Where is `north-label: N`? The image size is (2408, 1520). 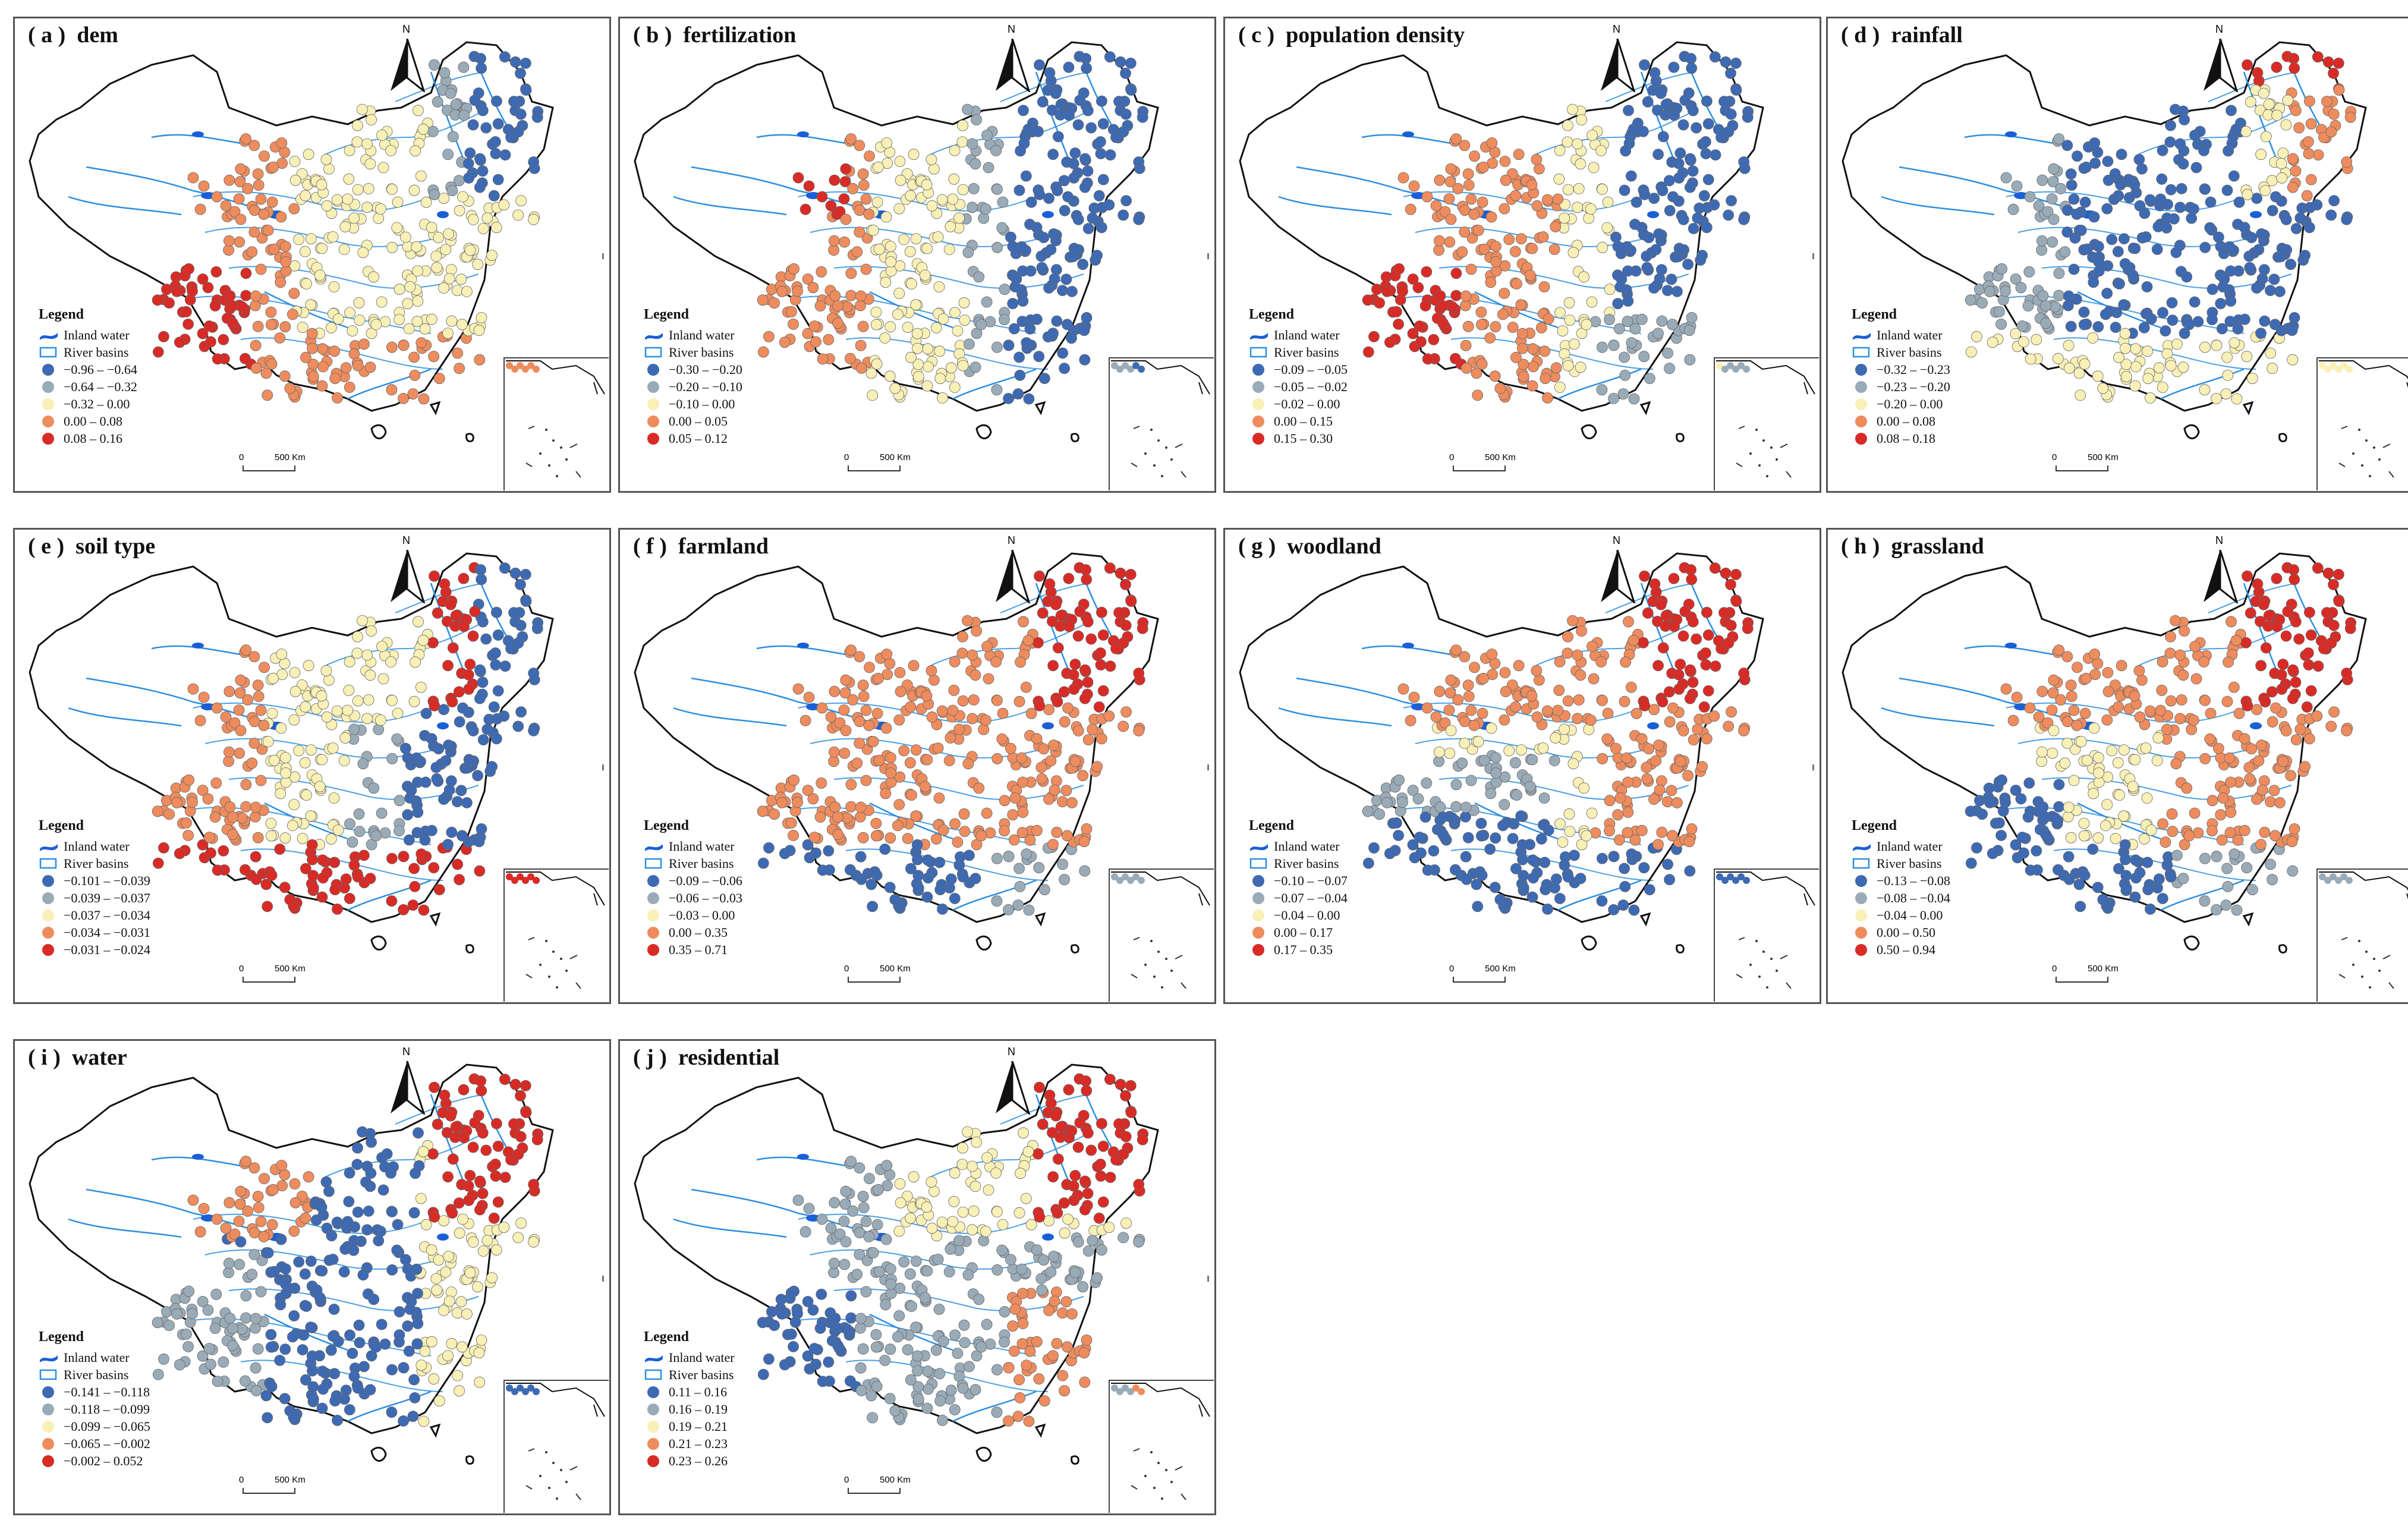 north-label: N is located at coordinates (1011, 29).